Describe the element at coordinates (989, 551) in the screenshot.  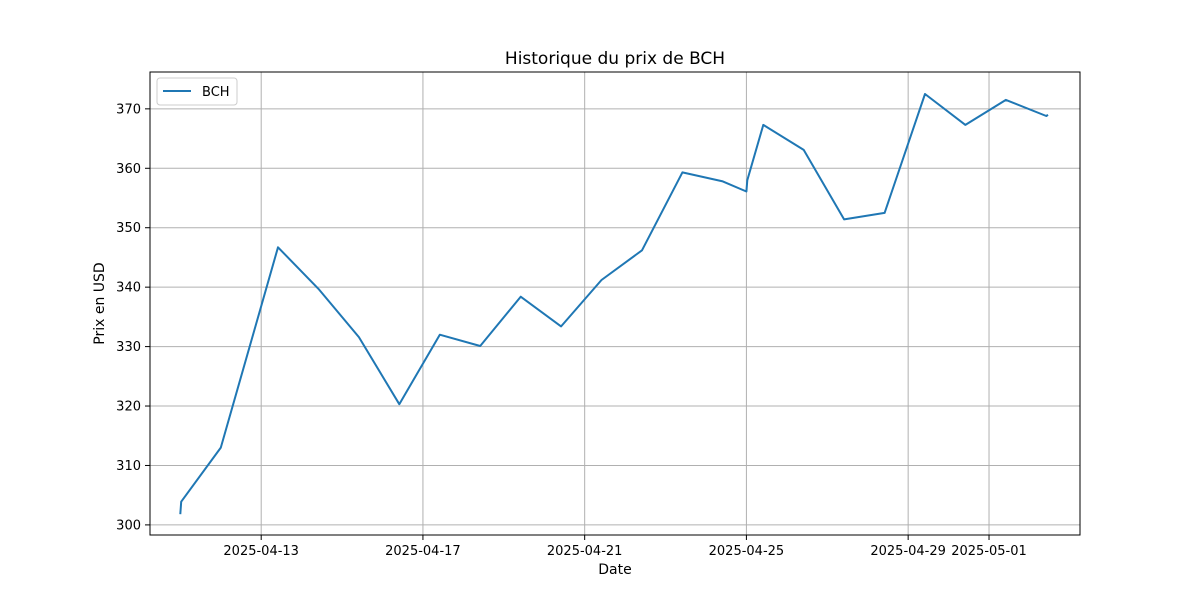
I see `x-tick-label: 2025-05-01` at that location.